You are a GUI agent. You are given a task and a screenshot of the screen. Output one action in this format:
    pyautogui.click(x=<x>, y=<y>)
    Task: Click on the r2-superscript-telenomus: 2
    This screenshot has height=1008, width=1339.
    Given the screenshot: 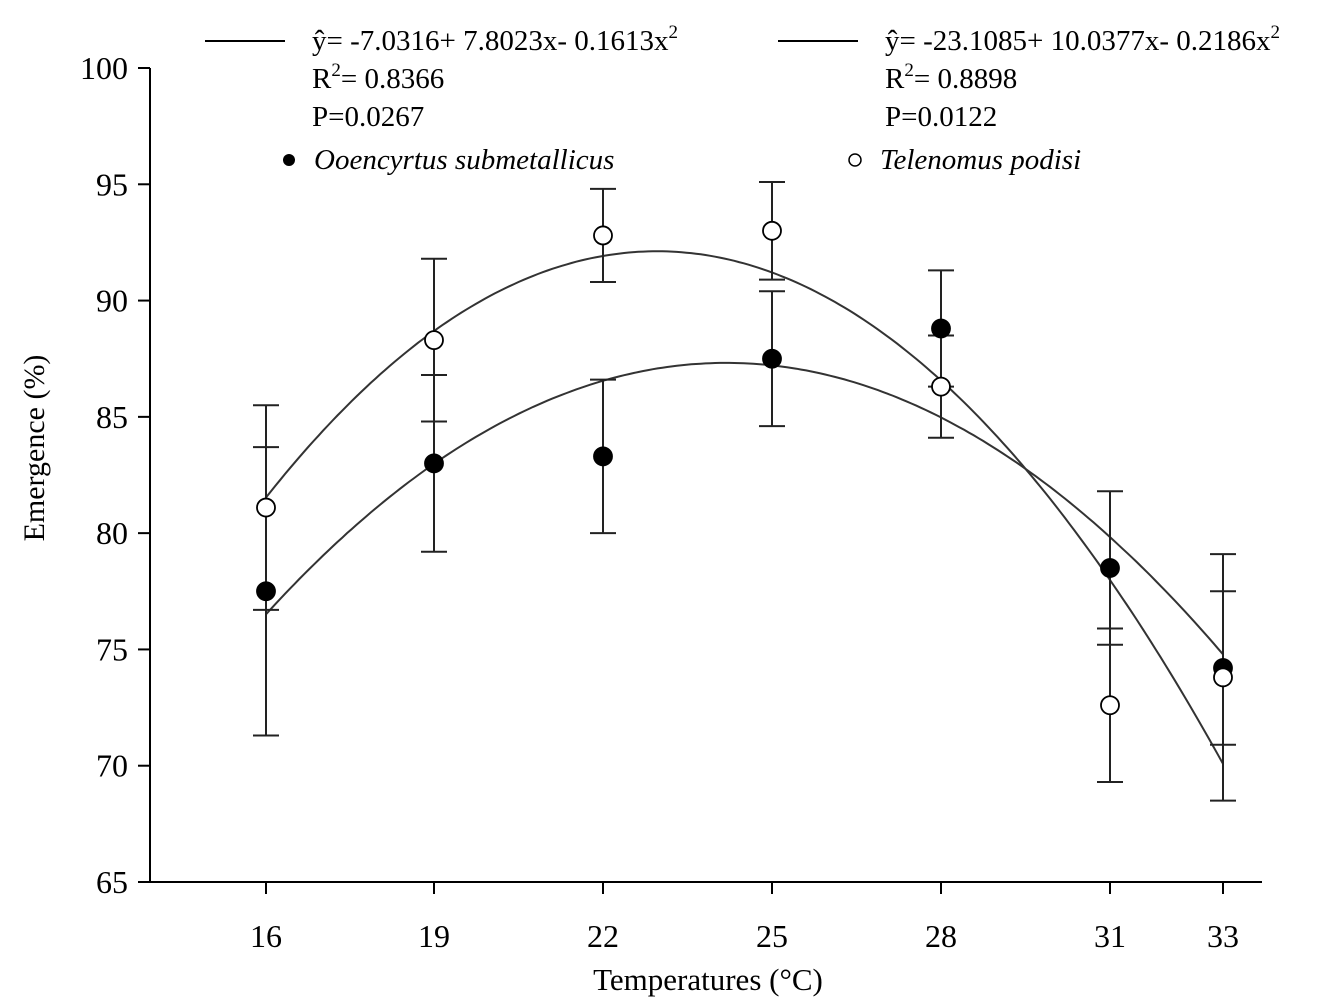 What is the action you would take?
    pyautogui.click(x=909, y=70)
    